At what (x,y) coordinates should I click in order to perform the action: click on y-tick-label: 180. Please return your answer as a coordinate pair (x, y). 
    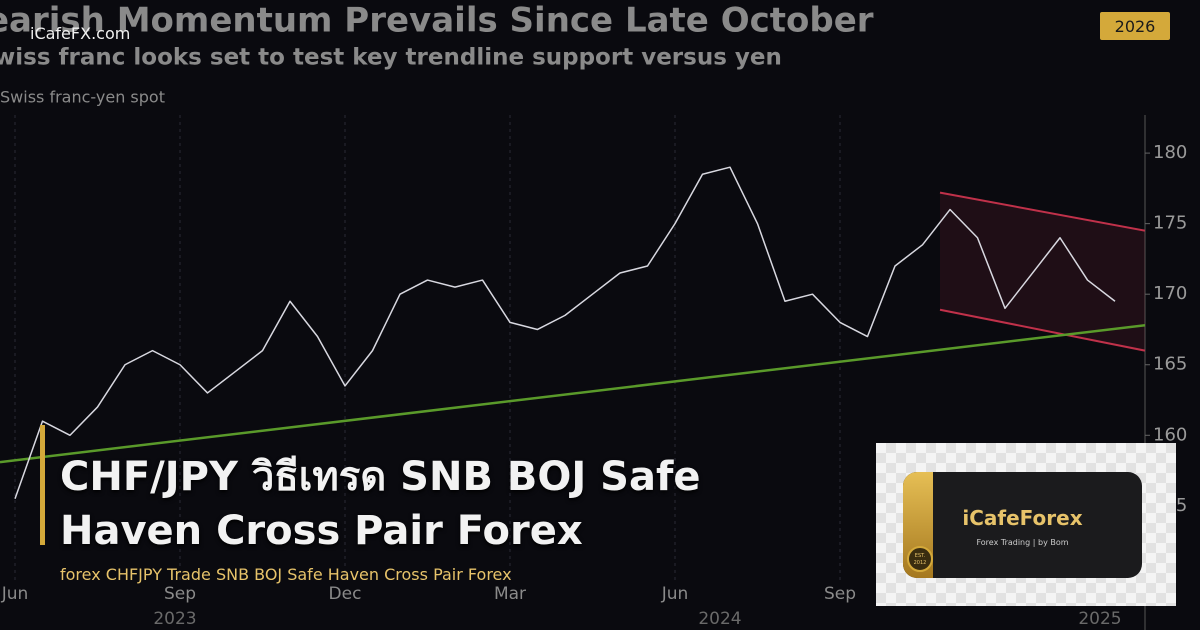
    Looking at the image, I should click on (1170, 152).